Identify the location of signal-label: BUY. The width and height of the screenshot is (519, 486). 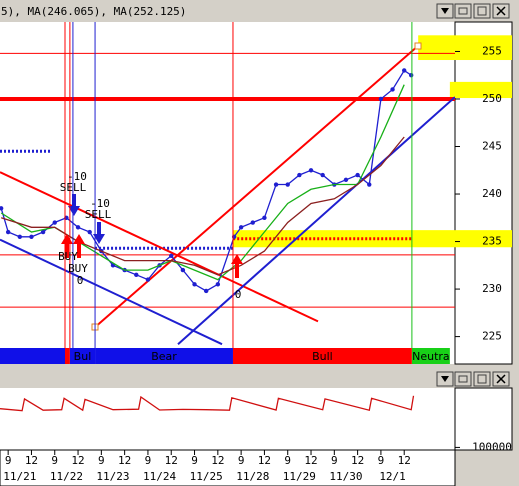
(78, 268).